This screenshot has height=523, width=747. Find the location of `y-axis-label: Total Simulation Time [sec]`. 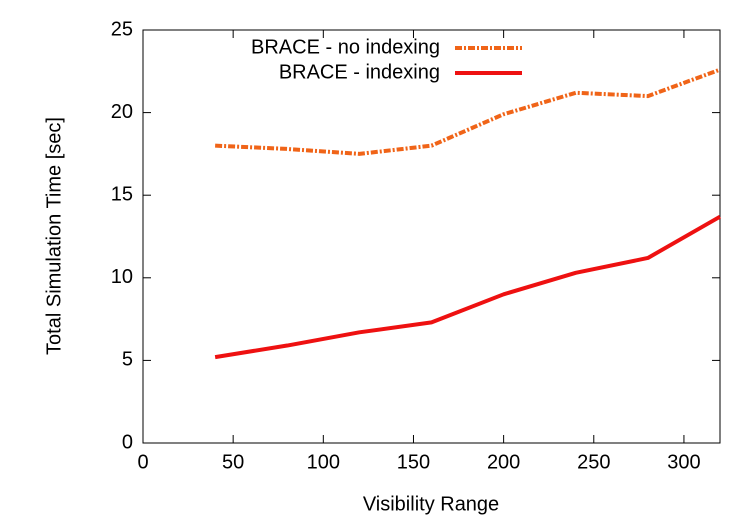

y-axis-label: Total Simulation Time [sec] is located at coordinates (54, 236).